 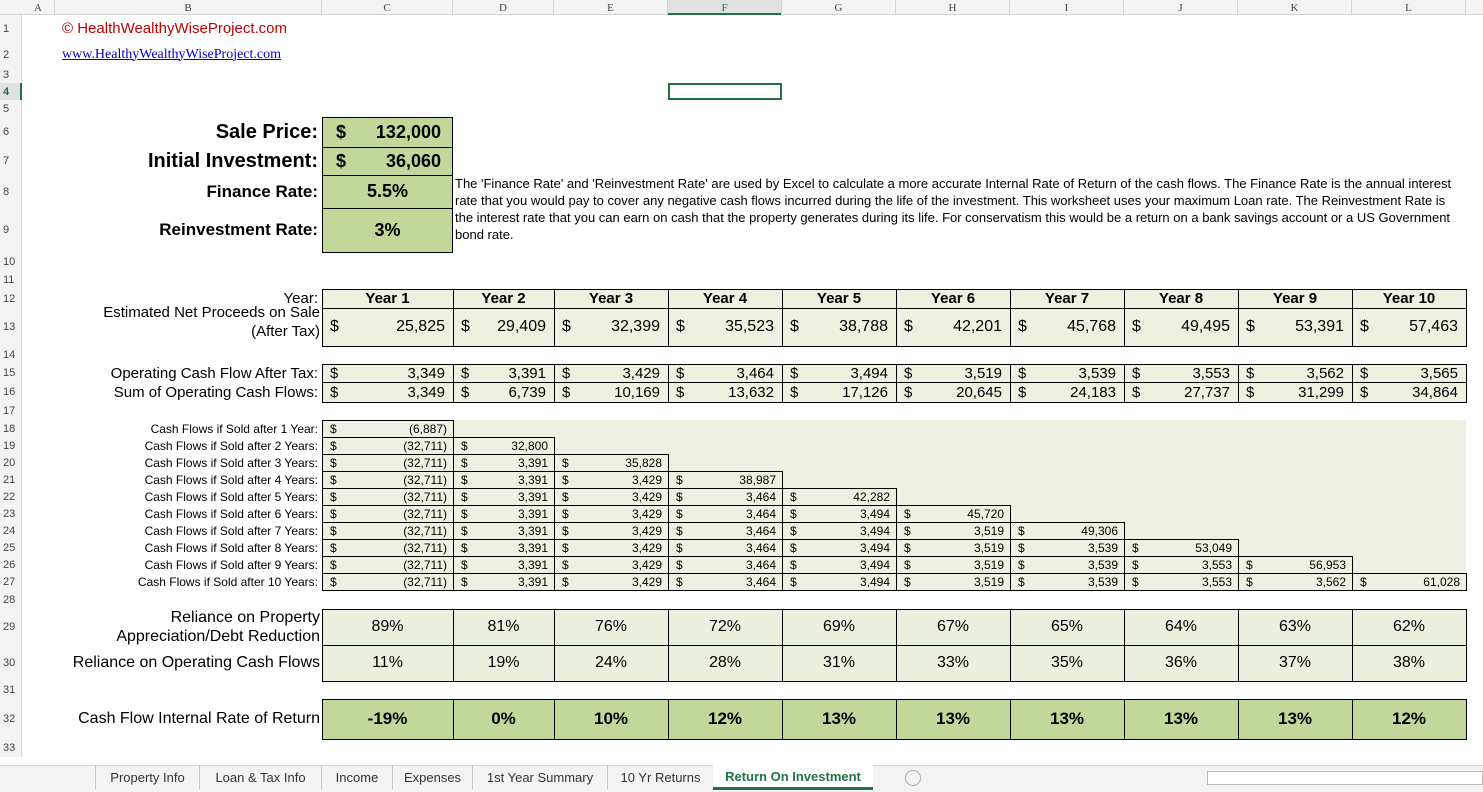 What do you see at coordinates (260, 777) in the screenshot?
I see `sheet-tab: Loan & Tax Info` at bounding box center [260, 777].